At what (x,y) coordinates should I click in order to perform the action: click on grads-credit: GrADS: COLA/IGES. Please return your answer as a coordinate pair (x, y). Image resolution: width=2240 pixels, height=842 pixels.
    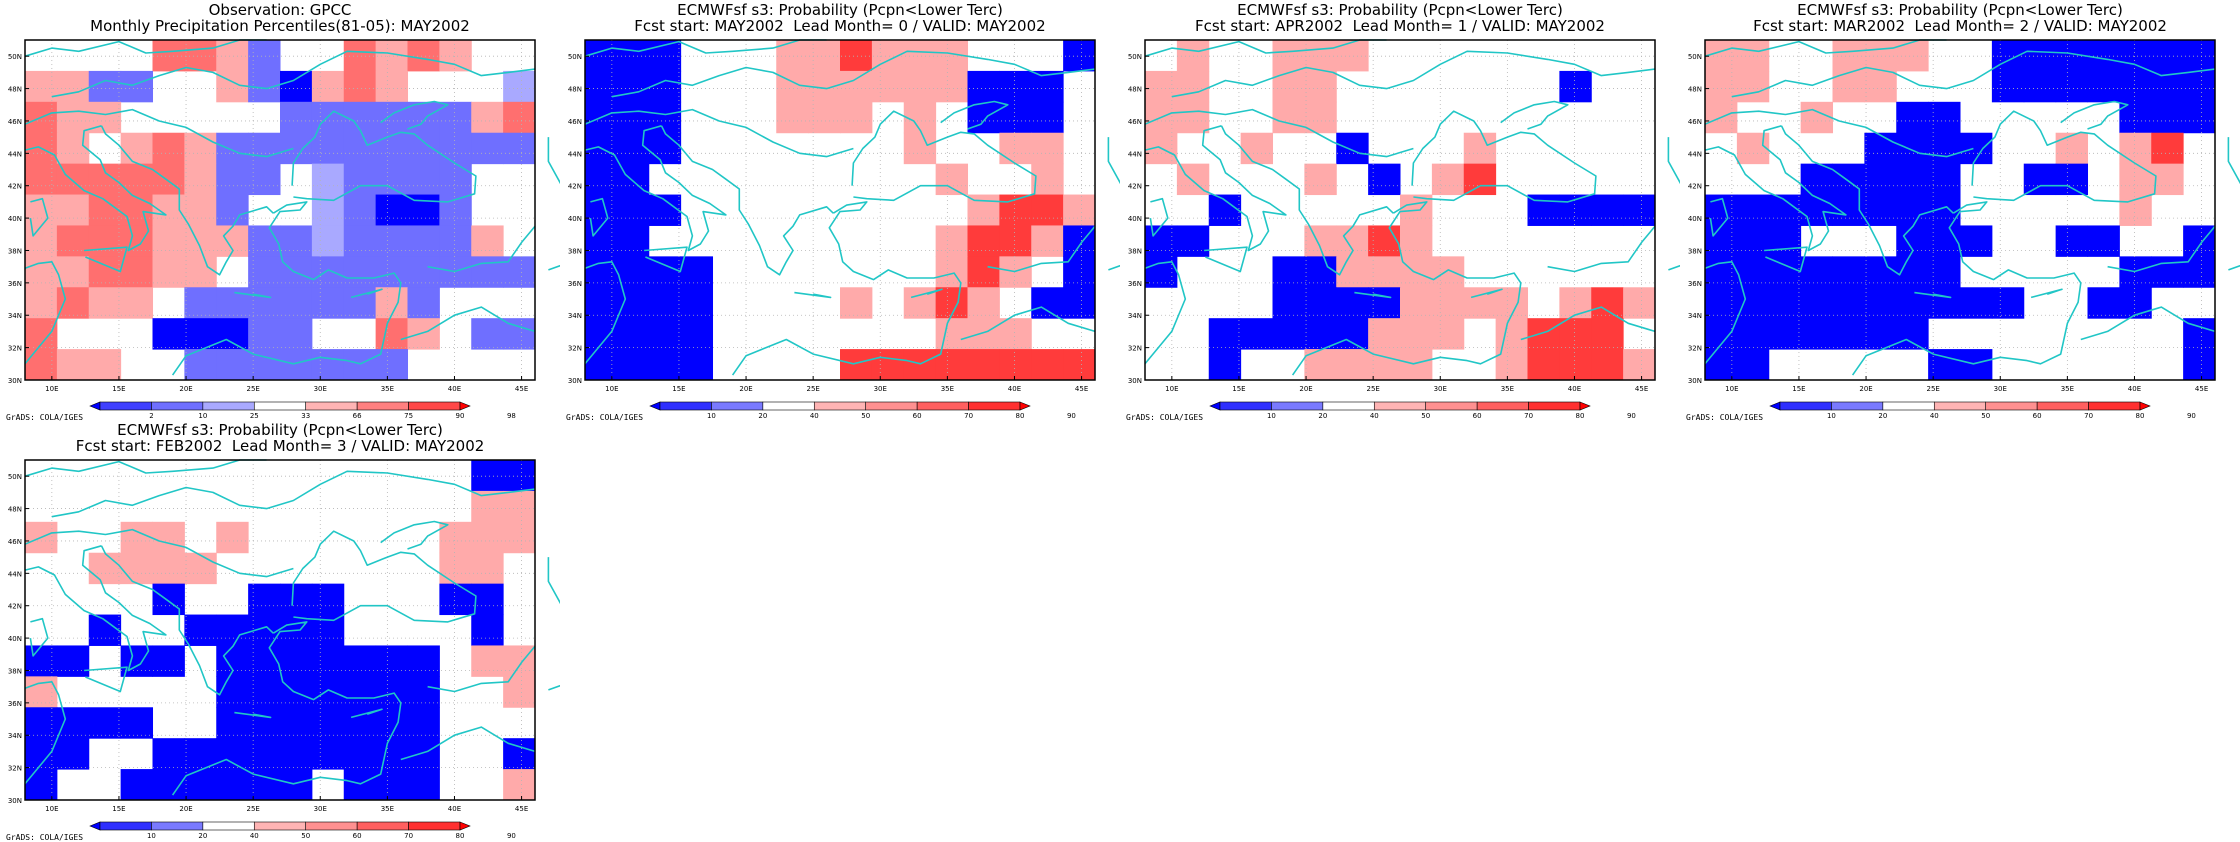
    Looking at the image, I should click on (45, 417).